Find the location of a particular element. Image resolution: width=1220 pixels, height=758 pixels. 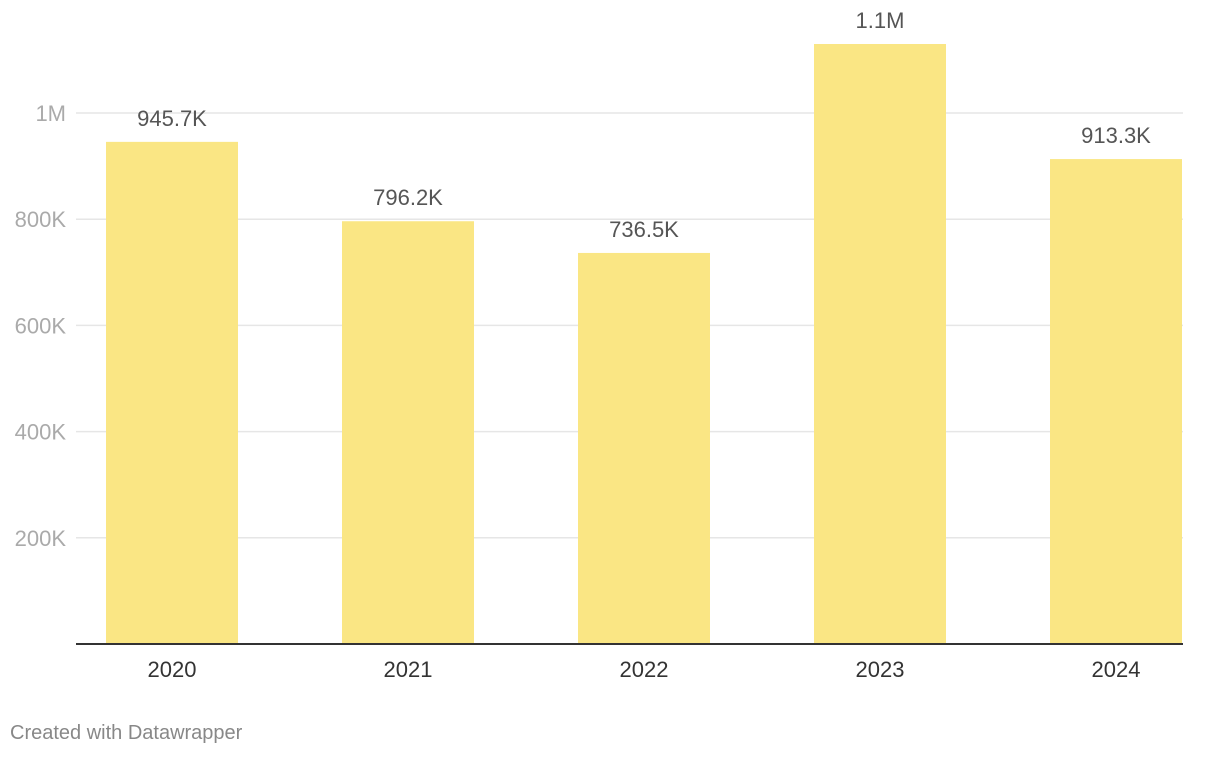

x-tick-label: 2024 is located at coordinates (1116, 669).